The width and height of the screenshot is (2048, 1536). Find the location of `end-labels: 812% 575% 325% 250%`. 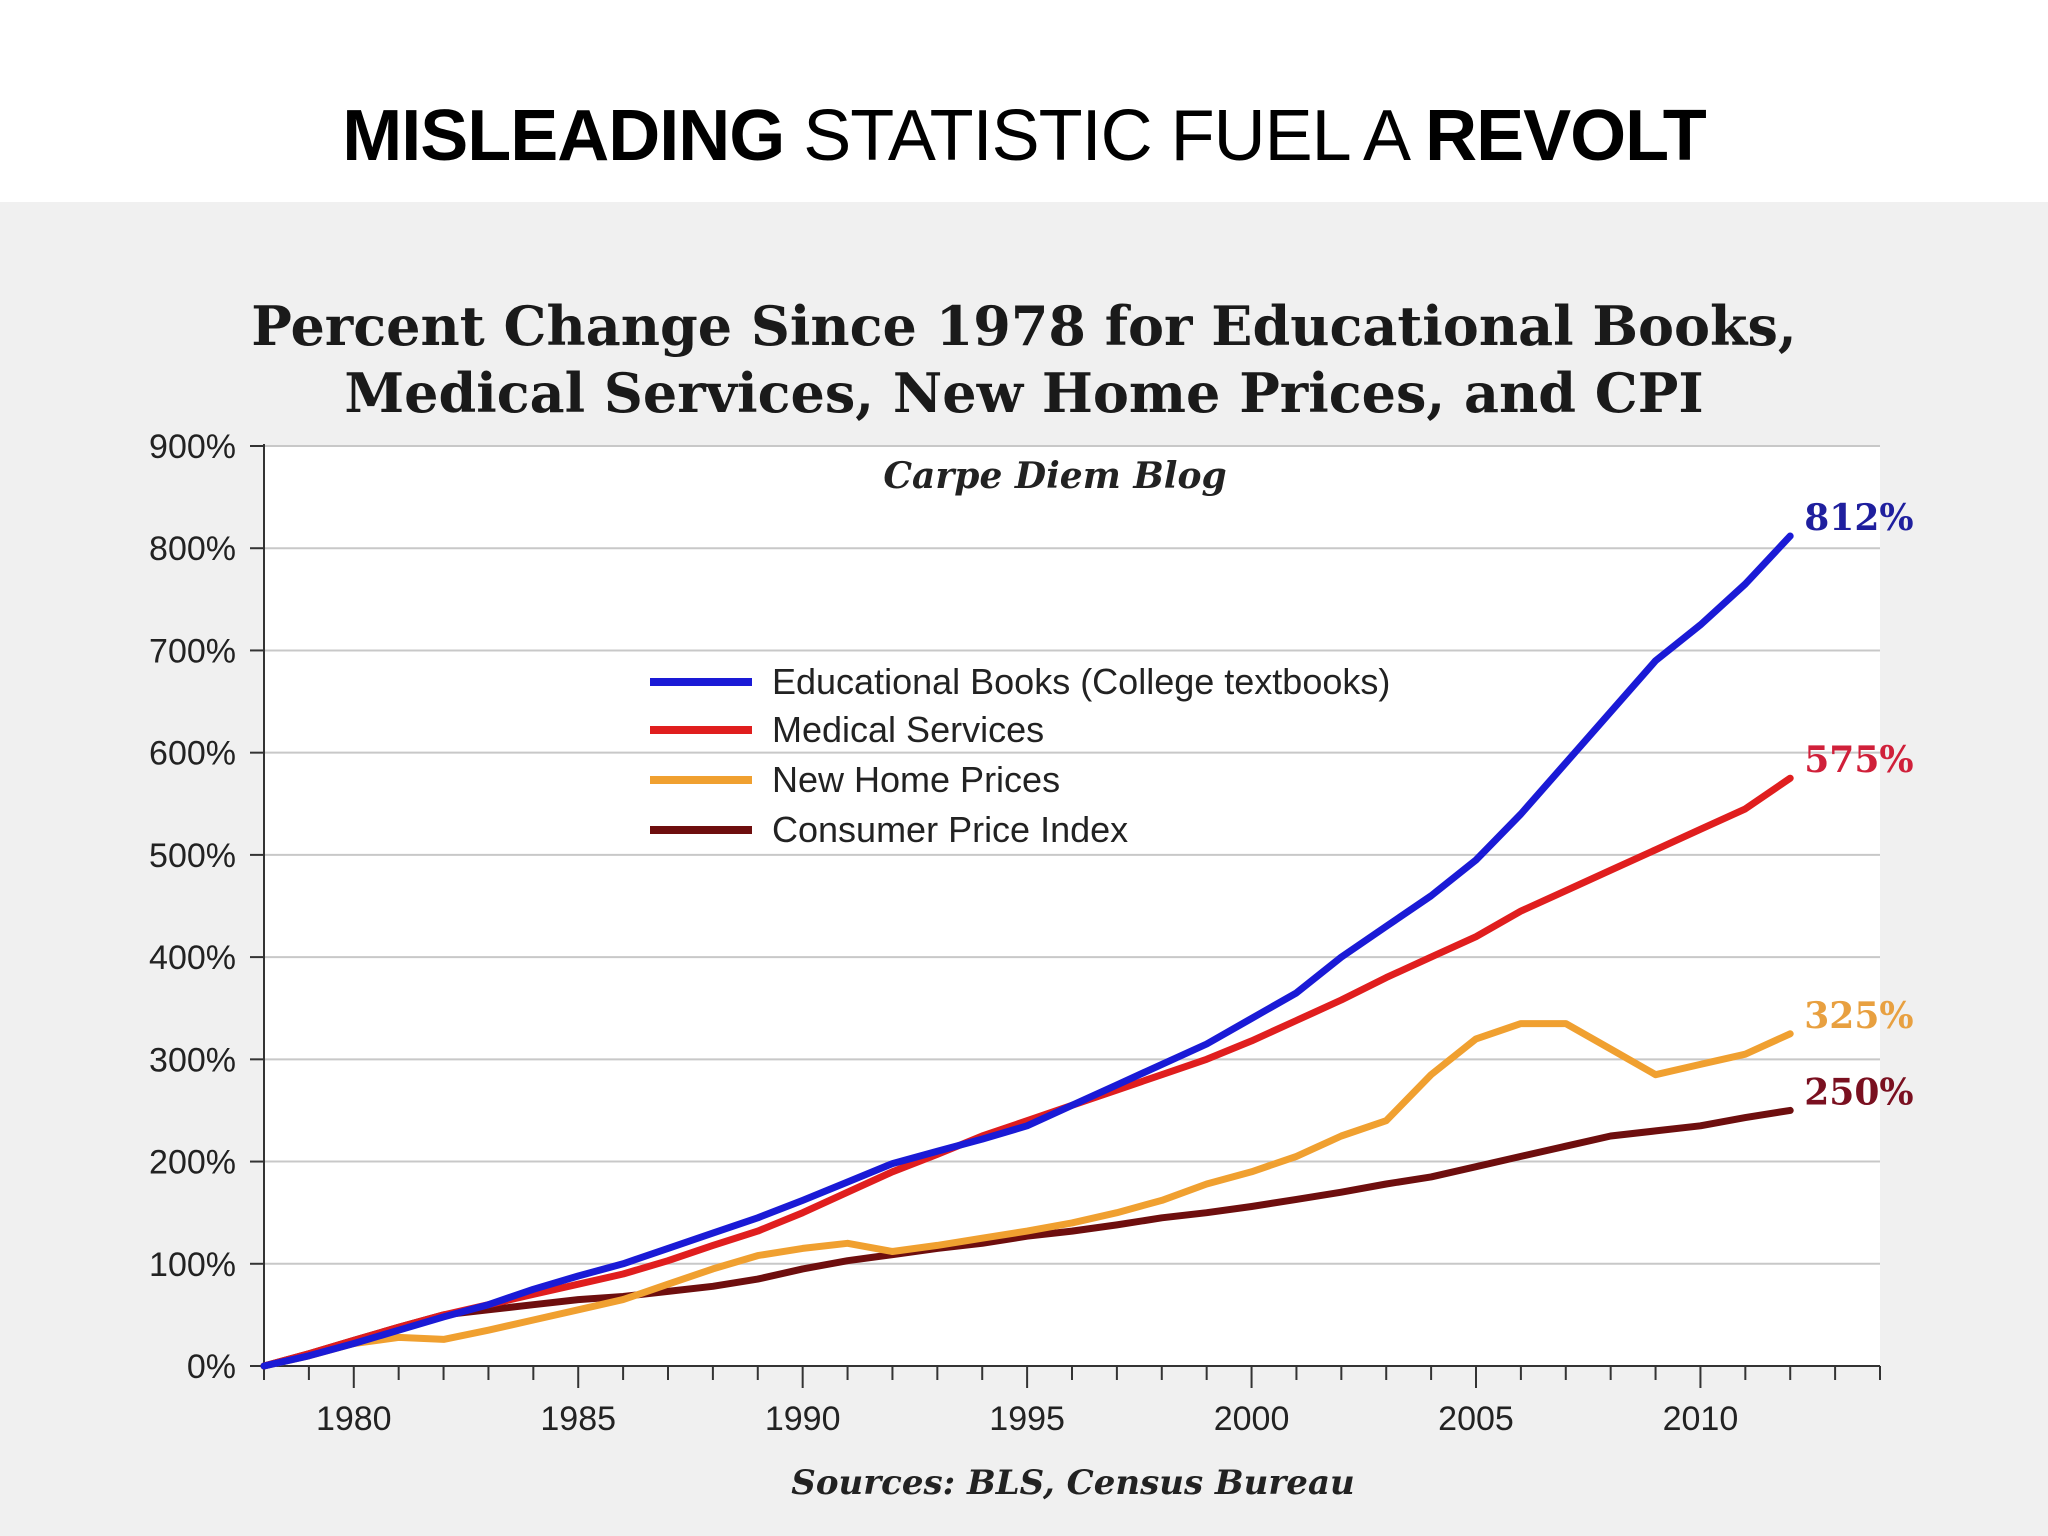

end-labels: 812% 575% 325% 250% is located at coordinates (1858, 805).